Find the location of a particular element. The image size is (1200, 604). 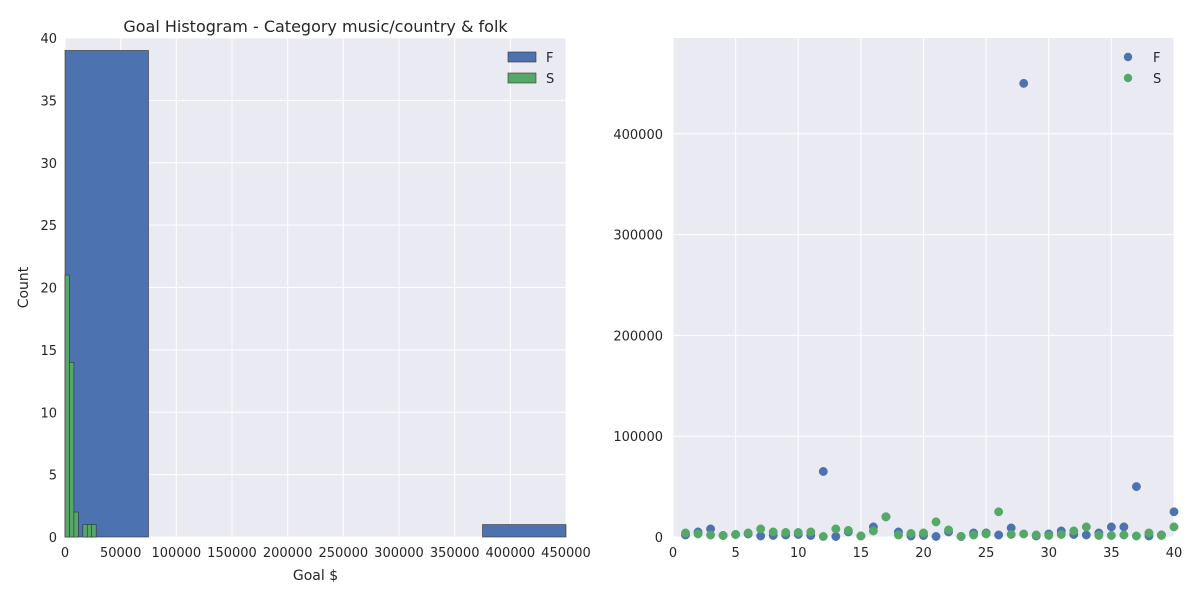

histogram-legend: F S is located at coordinates (530, 69).